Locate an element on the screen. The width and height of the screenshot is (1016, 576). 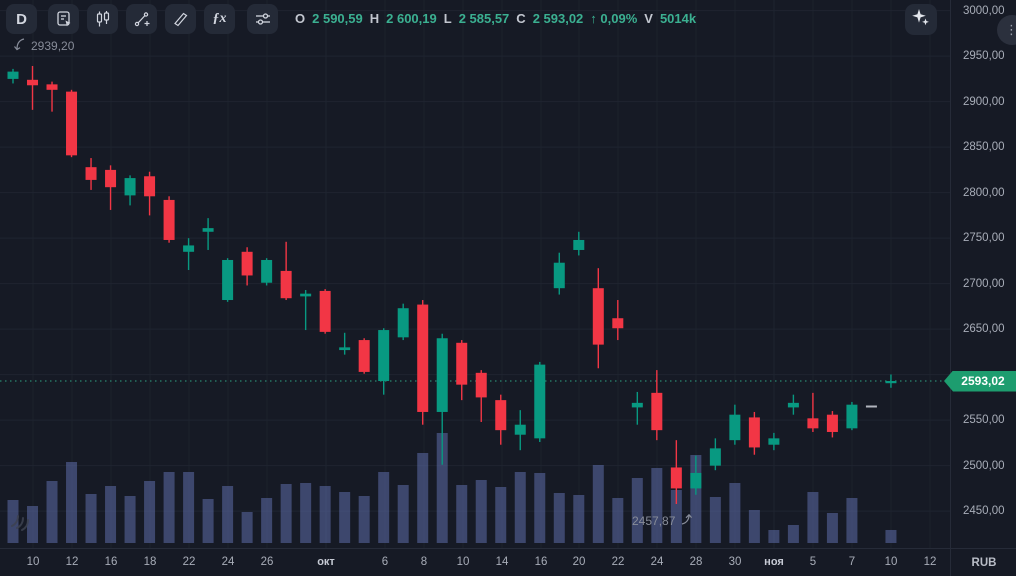
ai-assistant-button is located at coordinates (921, 19).